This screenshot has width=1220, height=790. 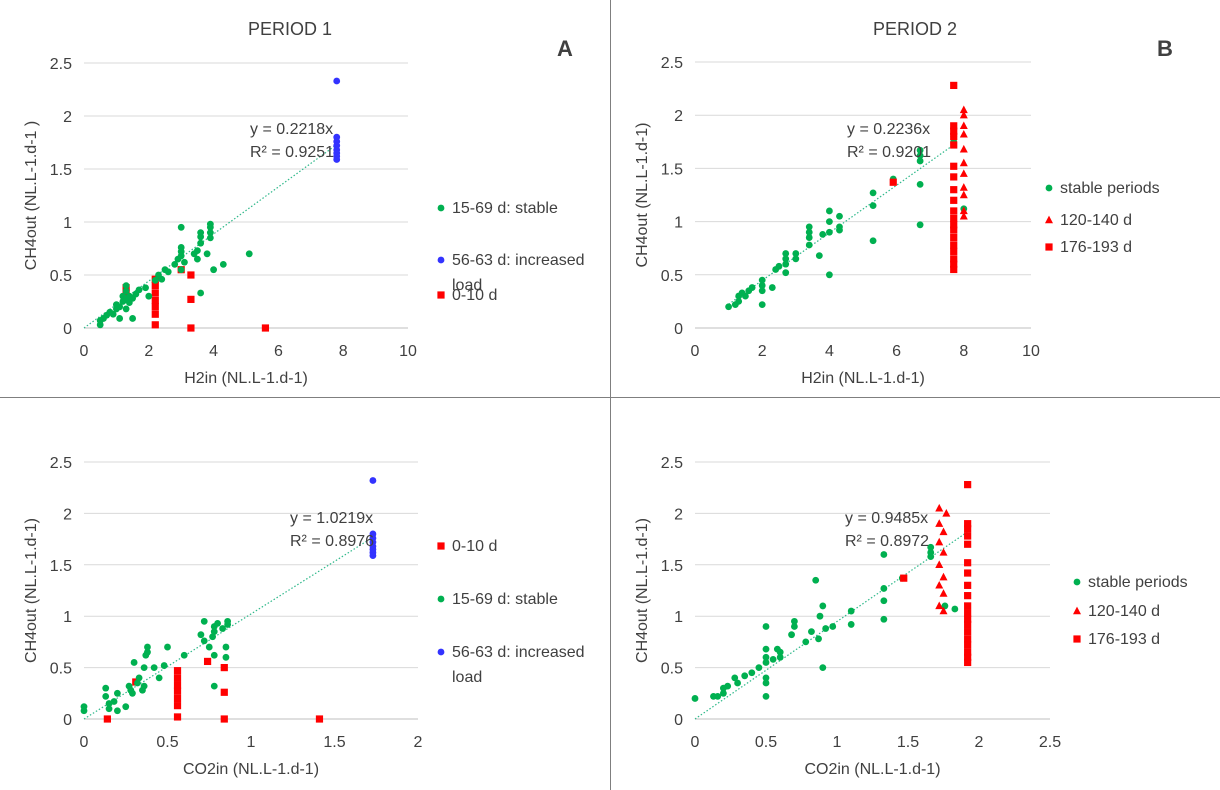 What do you see at coordinates (343, 351) in the screenshot?
I see `x-tick-label: 8` at bounding box center [343, 351].